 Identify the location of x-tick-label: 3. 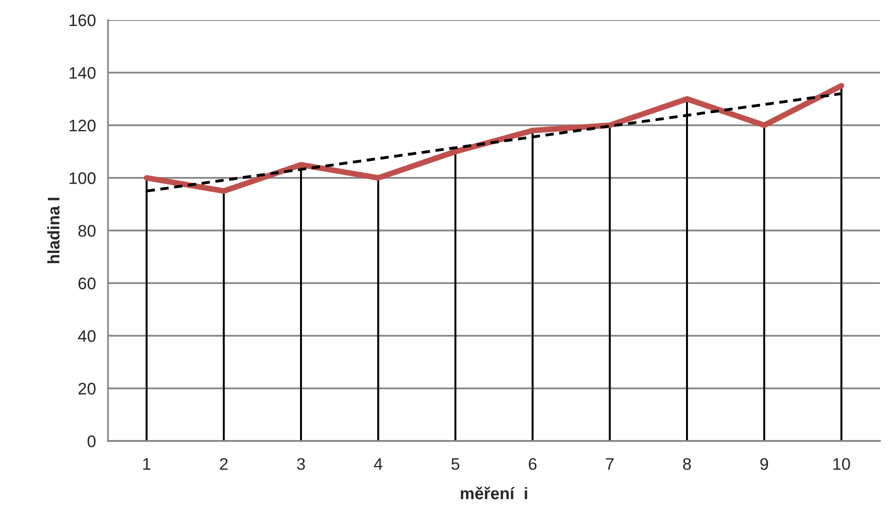
(301, 464).